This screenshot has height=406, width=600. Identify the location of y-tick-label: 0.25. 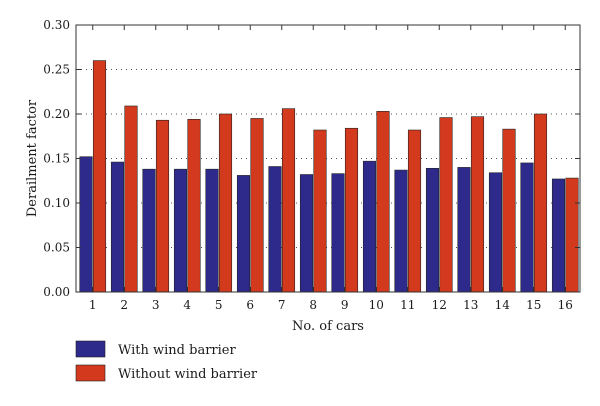
(56, 70).